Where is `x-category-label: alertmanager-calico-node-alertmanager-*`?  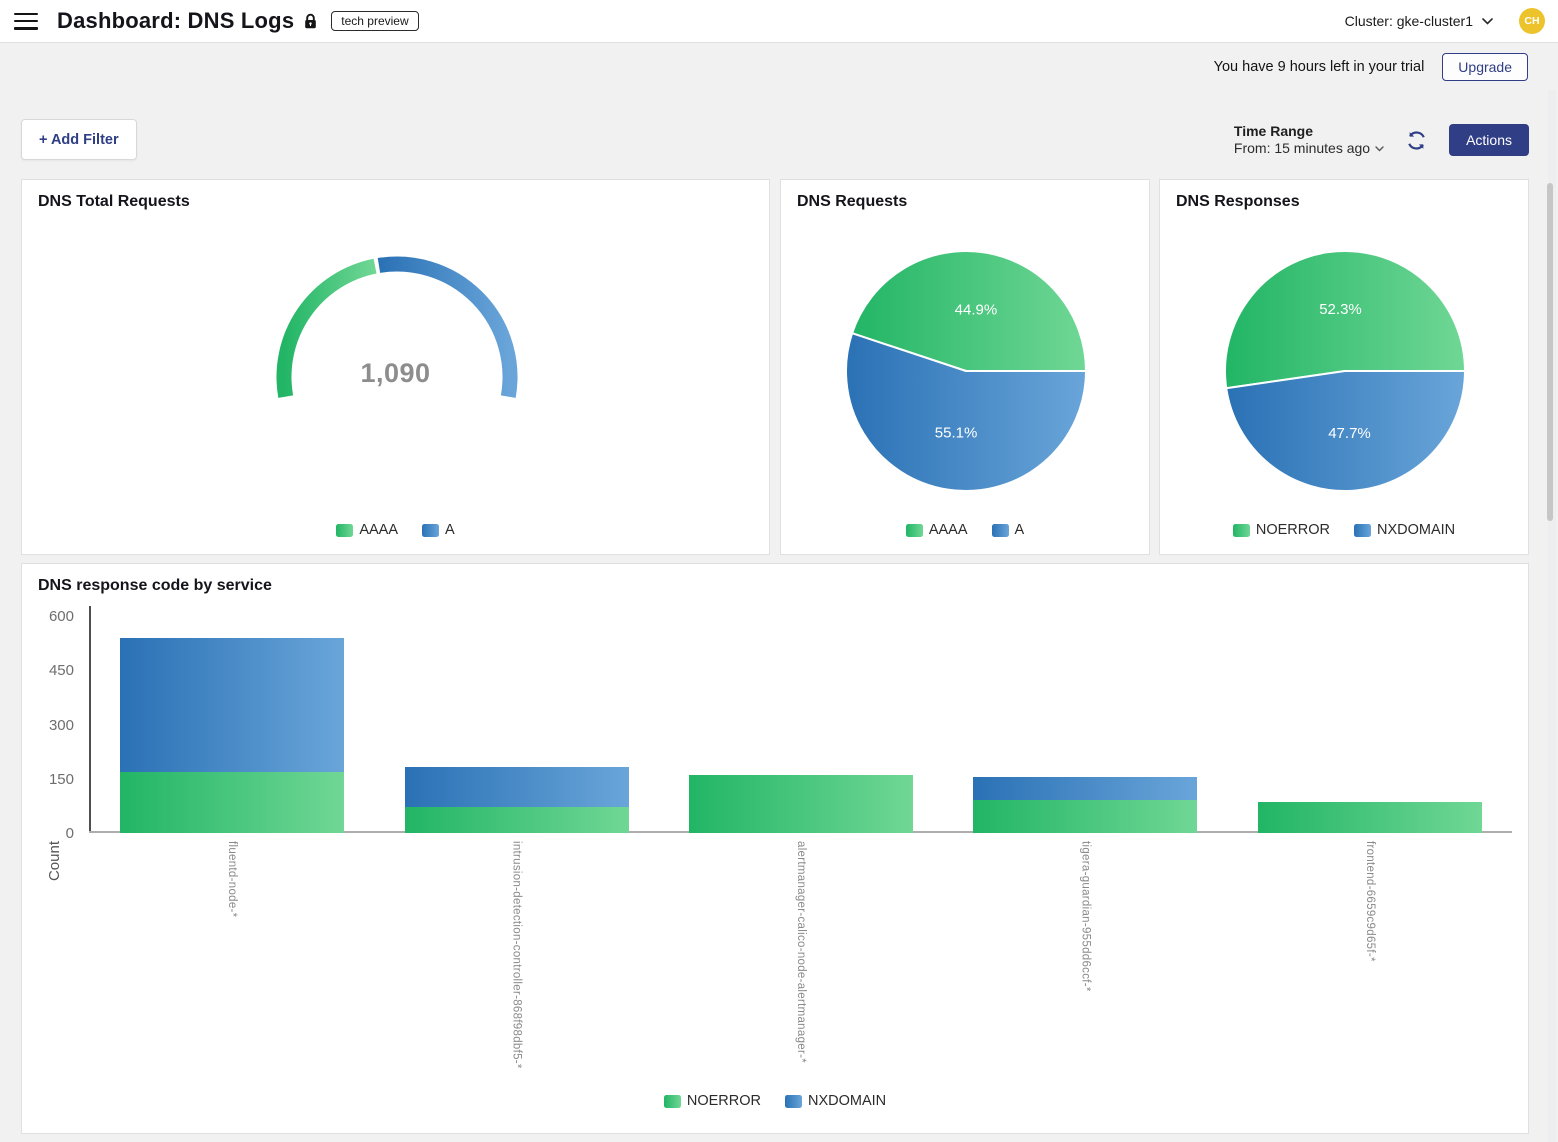
x-category-label: alertmanager-calico-node-alertmanager-* is located at coordinates (801, 952).